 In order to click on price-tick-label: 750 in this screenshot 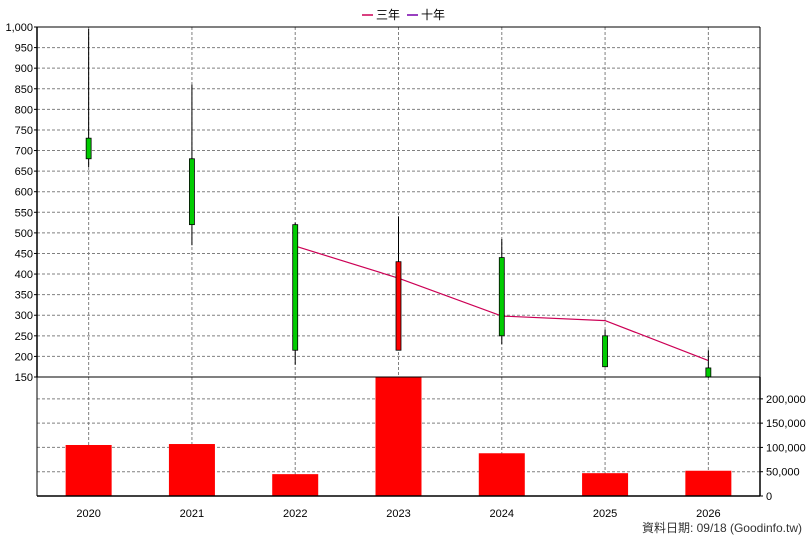, I will do `click(24, 131)`.